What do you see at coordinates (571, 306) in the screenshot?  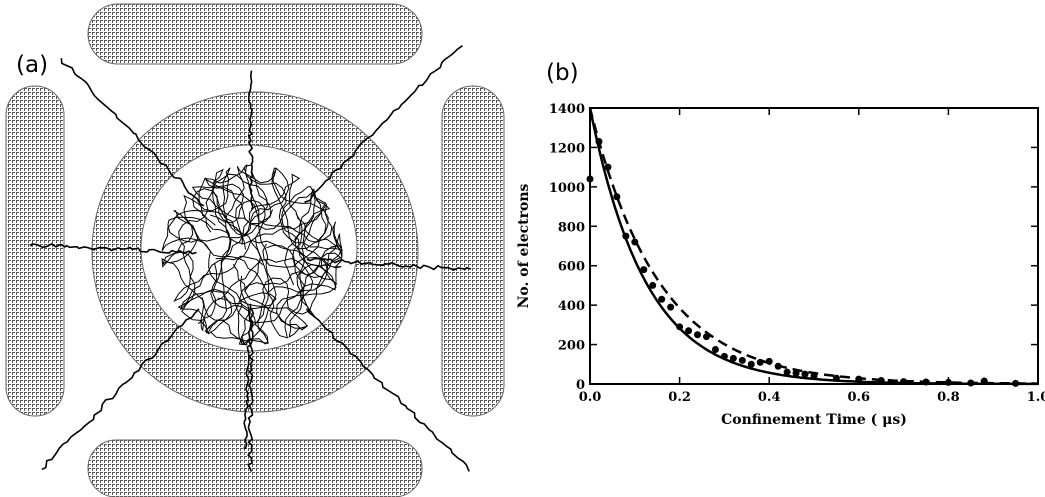 I see `y-tick-label: 400` at bounding box center [571, 306].